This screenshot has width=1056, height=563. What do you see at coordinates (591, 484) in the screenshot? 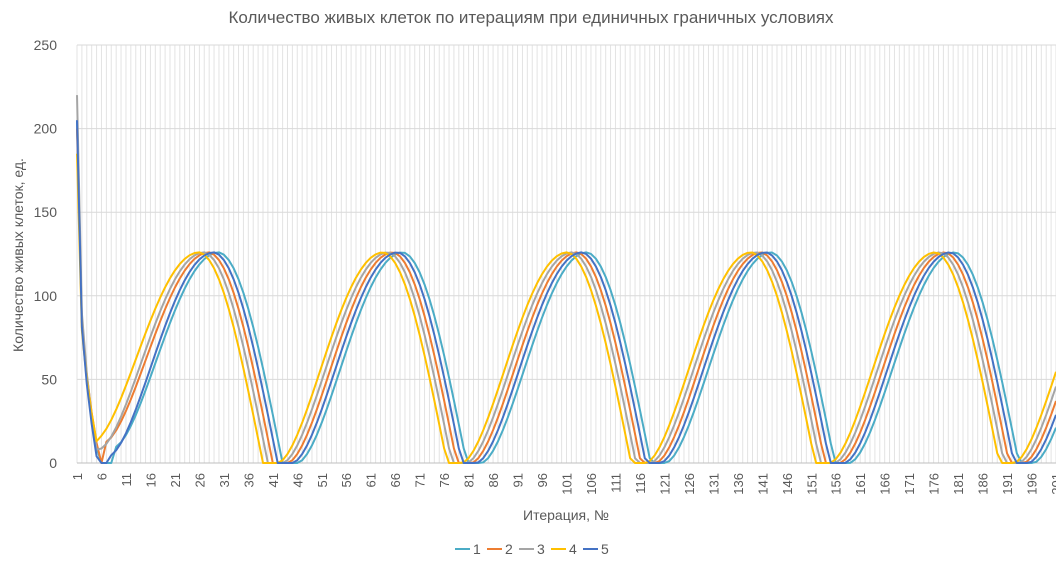
I see `x-tick-label: 106` at bounding box center [591, 484].